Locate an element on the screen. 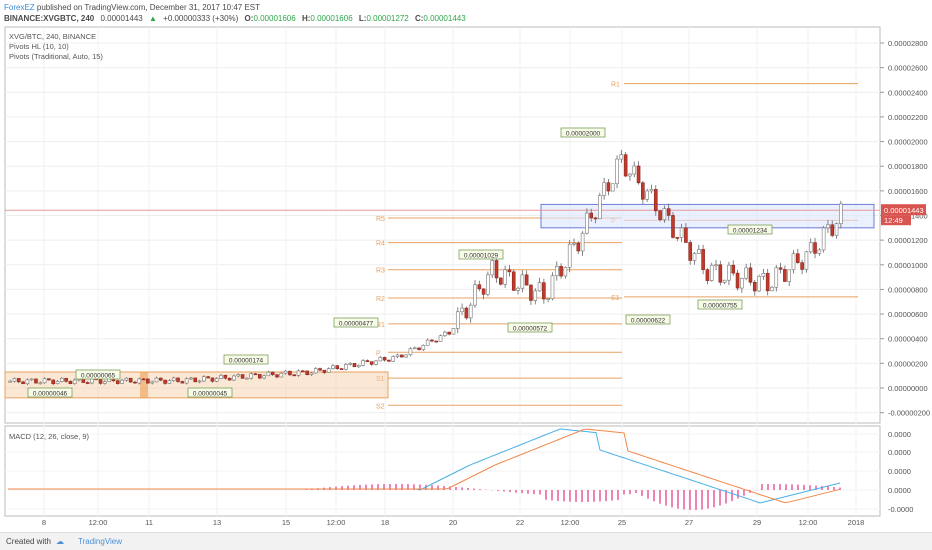 The width and height of the screenshot is (932, 550). y-tick-label: 0.00001200 is located at coordinates (908, 240).